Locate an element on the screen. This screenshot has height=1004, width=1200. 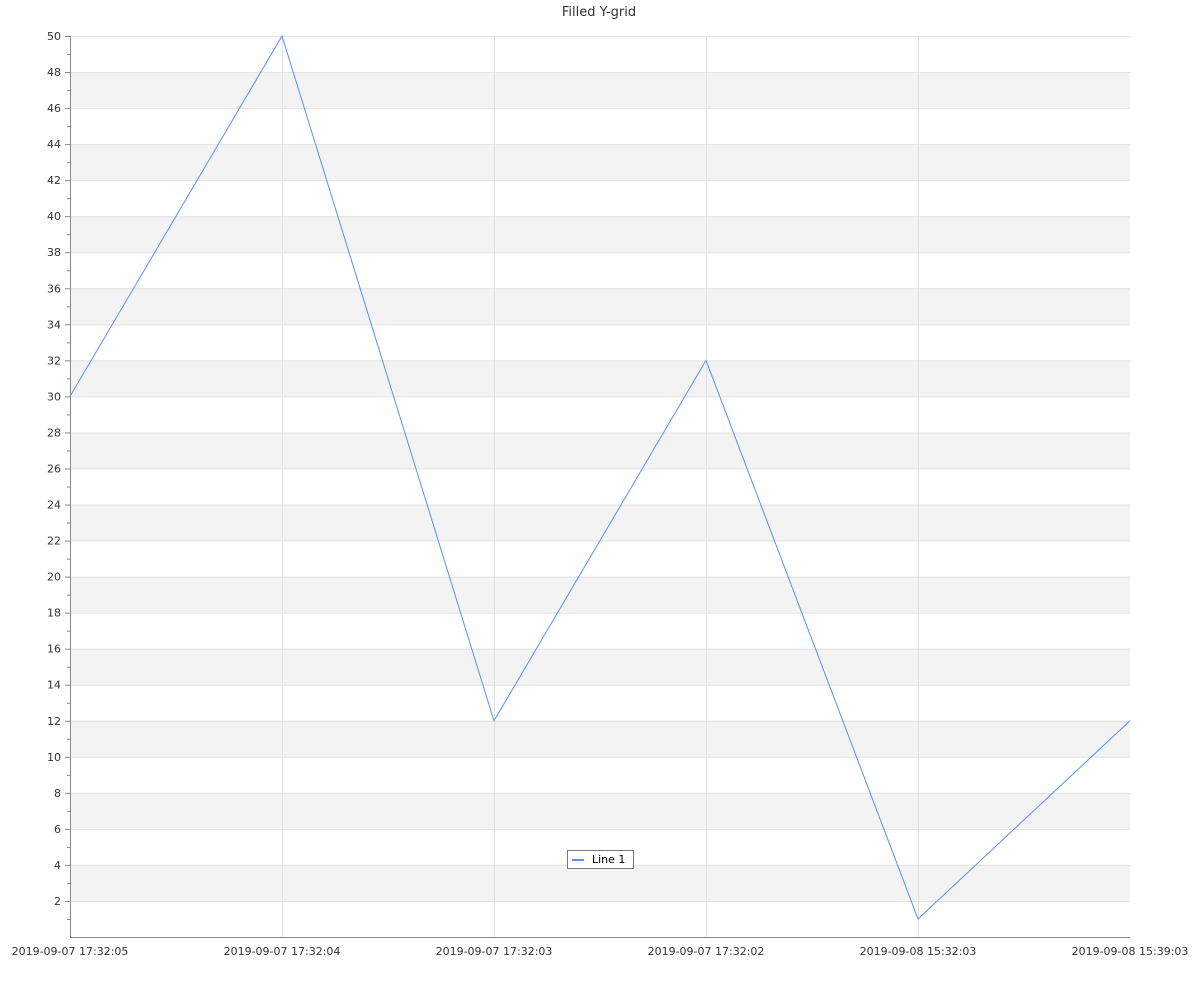
y-tick-label: 30 is located at coordinates (54, 396).